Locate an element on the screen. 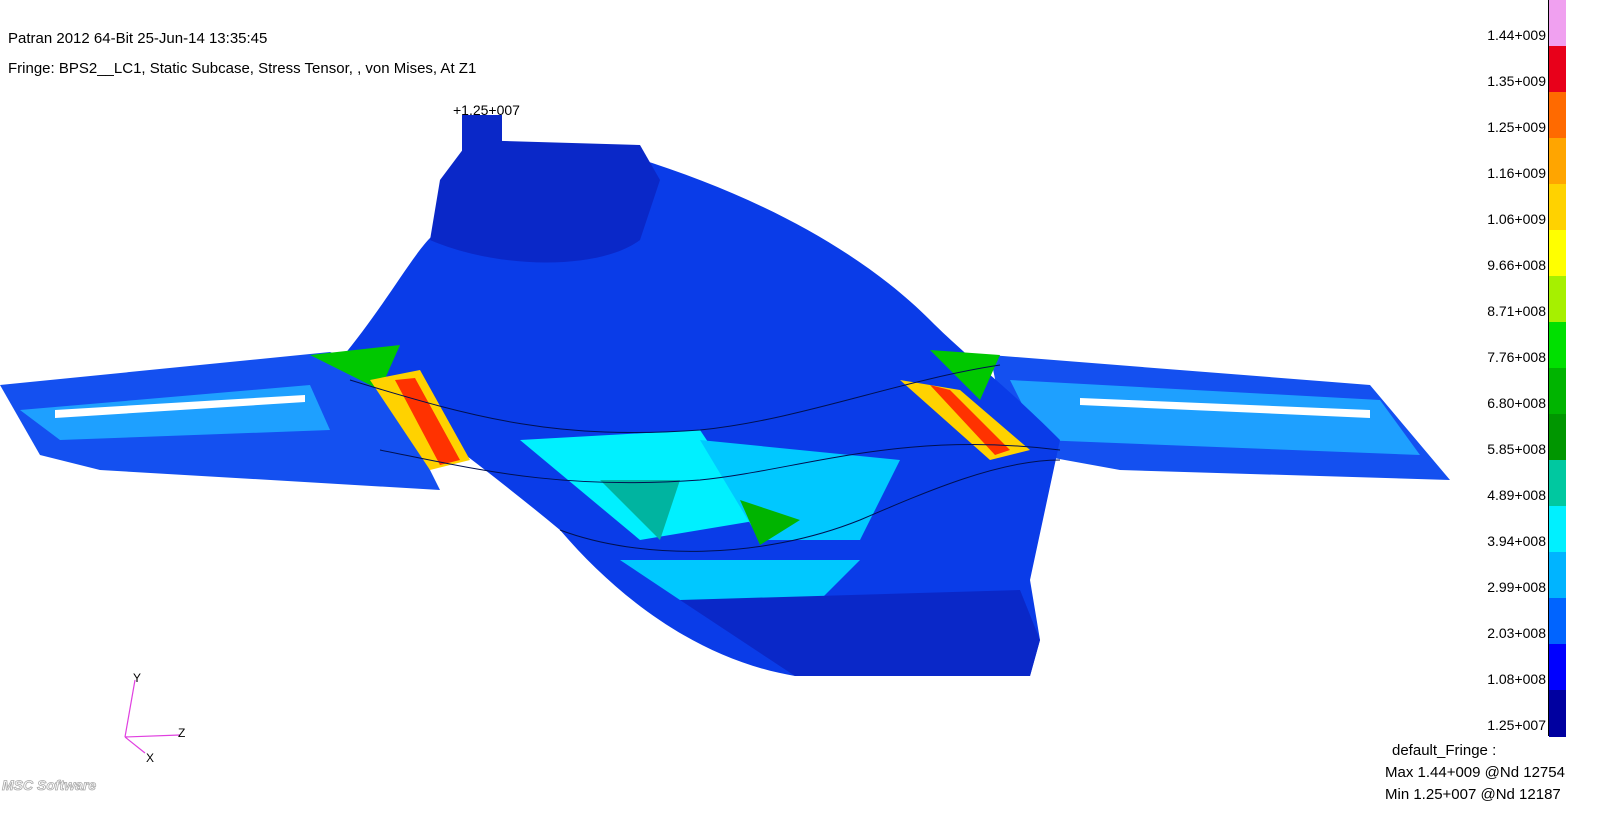  legend-tick-label: 6.80+008 is located at coordinates (1516, 402).